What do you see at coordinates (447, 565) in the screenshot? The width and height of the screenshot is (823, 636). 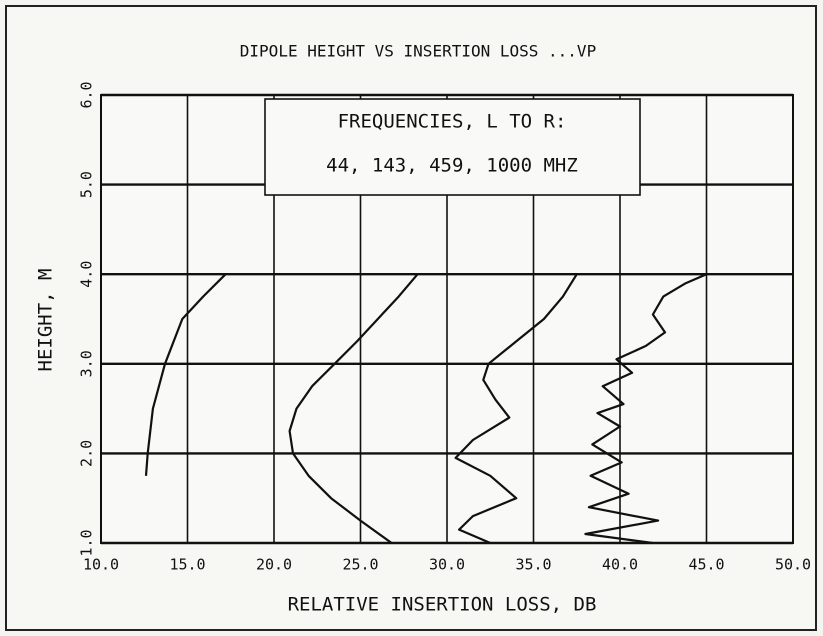 I see `x-tick-label: 30.0` at bounding box center [447, 565].